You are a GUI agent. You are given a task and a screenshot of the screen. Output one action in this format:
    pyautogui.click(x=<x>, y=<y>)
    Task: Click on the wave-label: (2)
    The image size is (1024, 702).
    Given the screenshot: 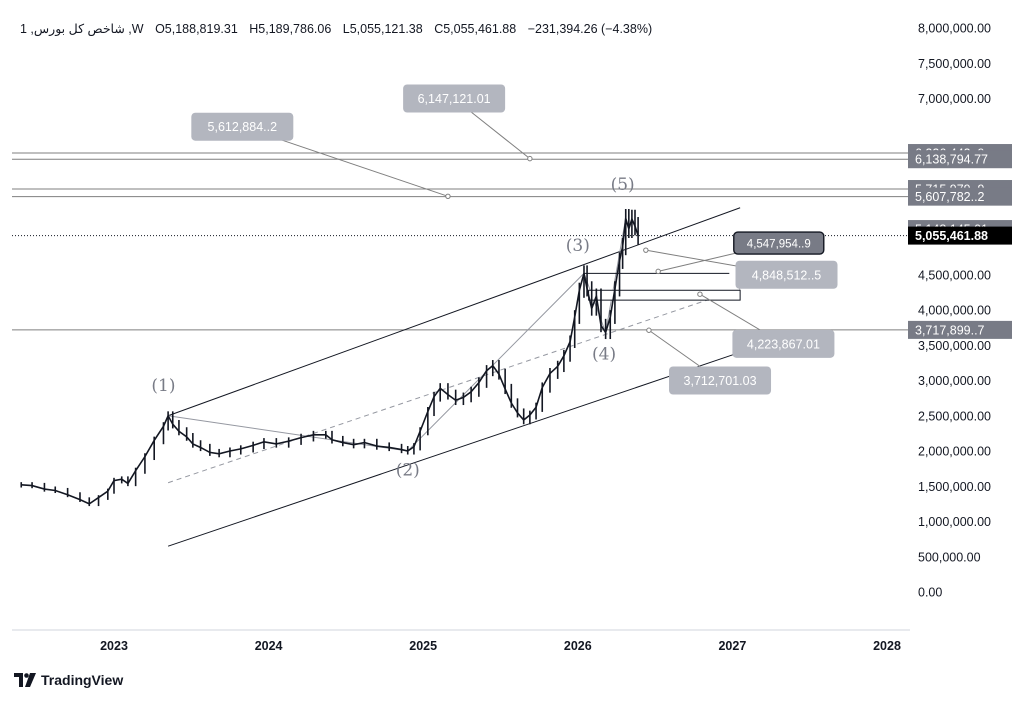 What is the action you would take?
    pyautogui.click(x=408, y=471)
    